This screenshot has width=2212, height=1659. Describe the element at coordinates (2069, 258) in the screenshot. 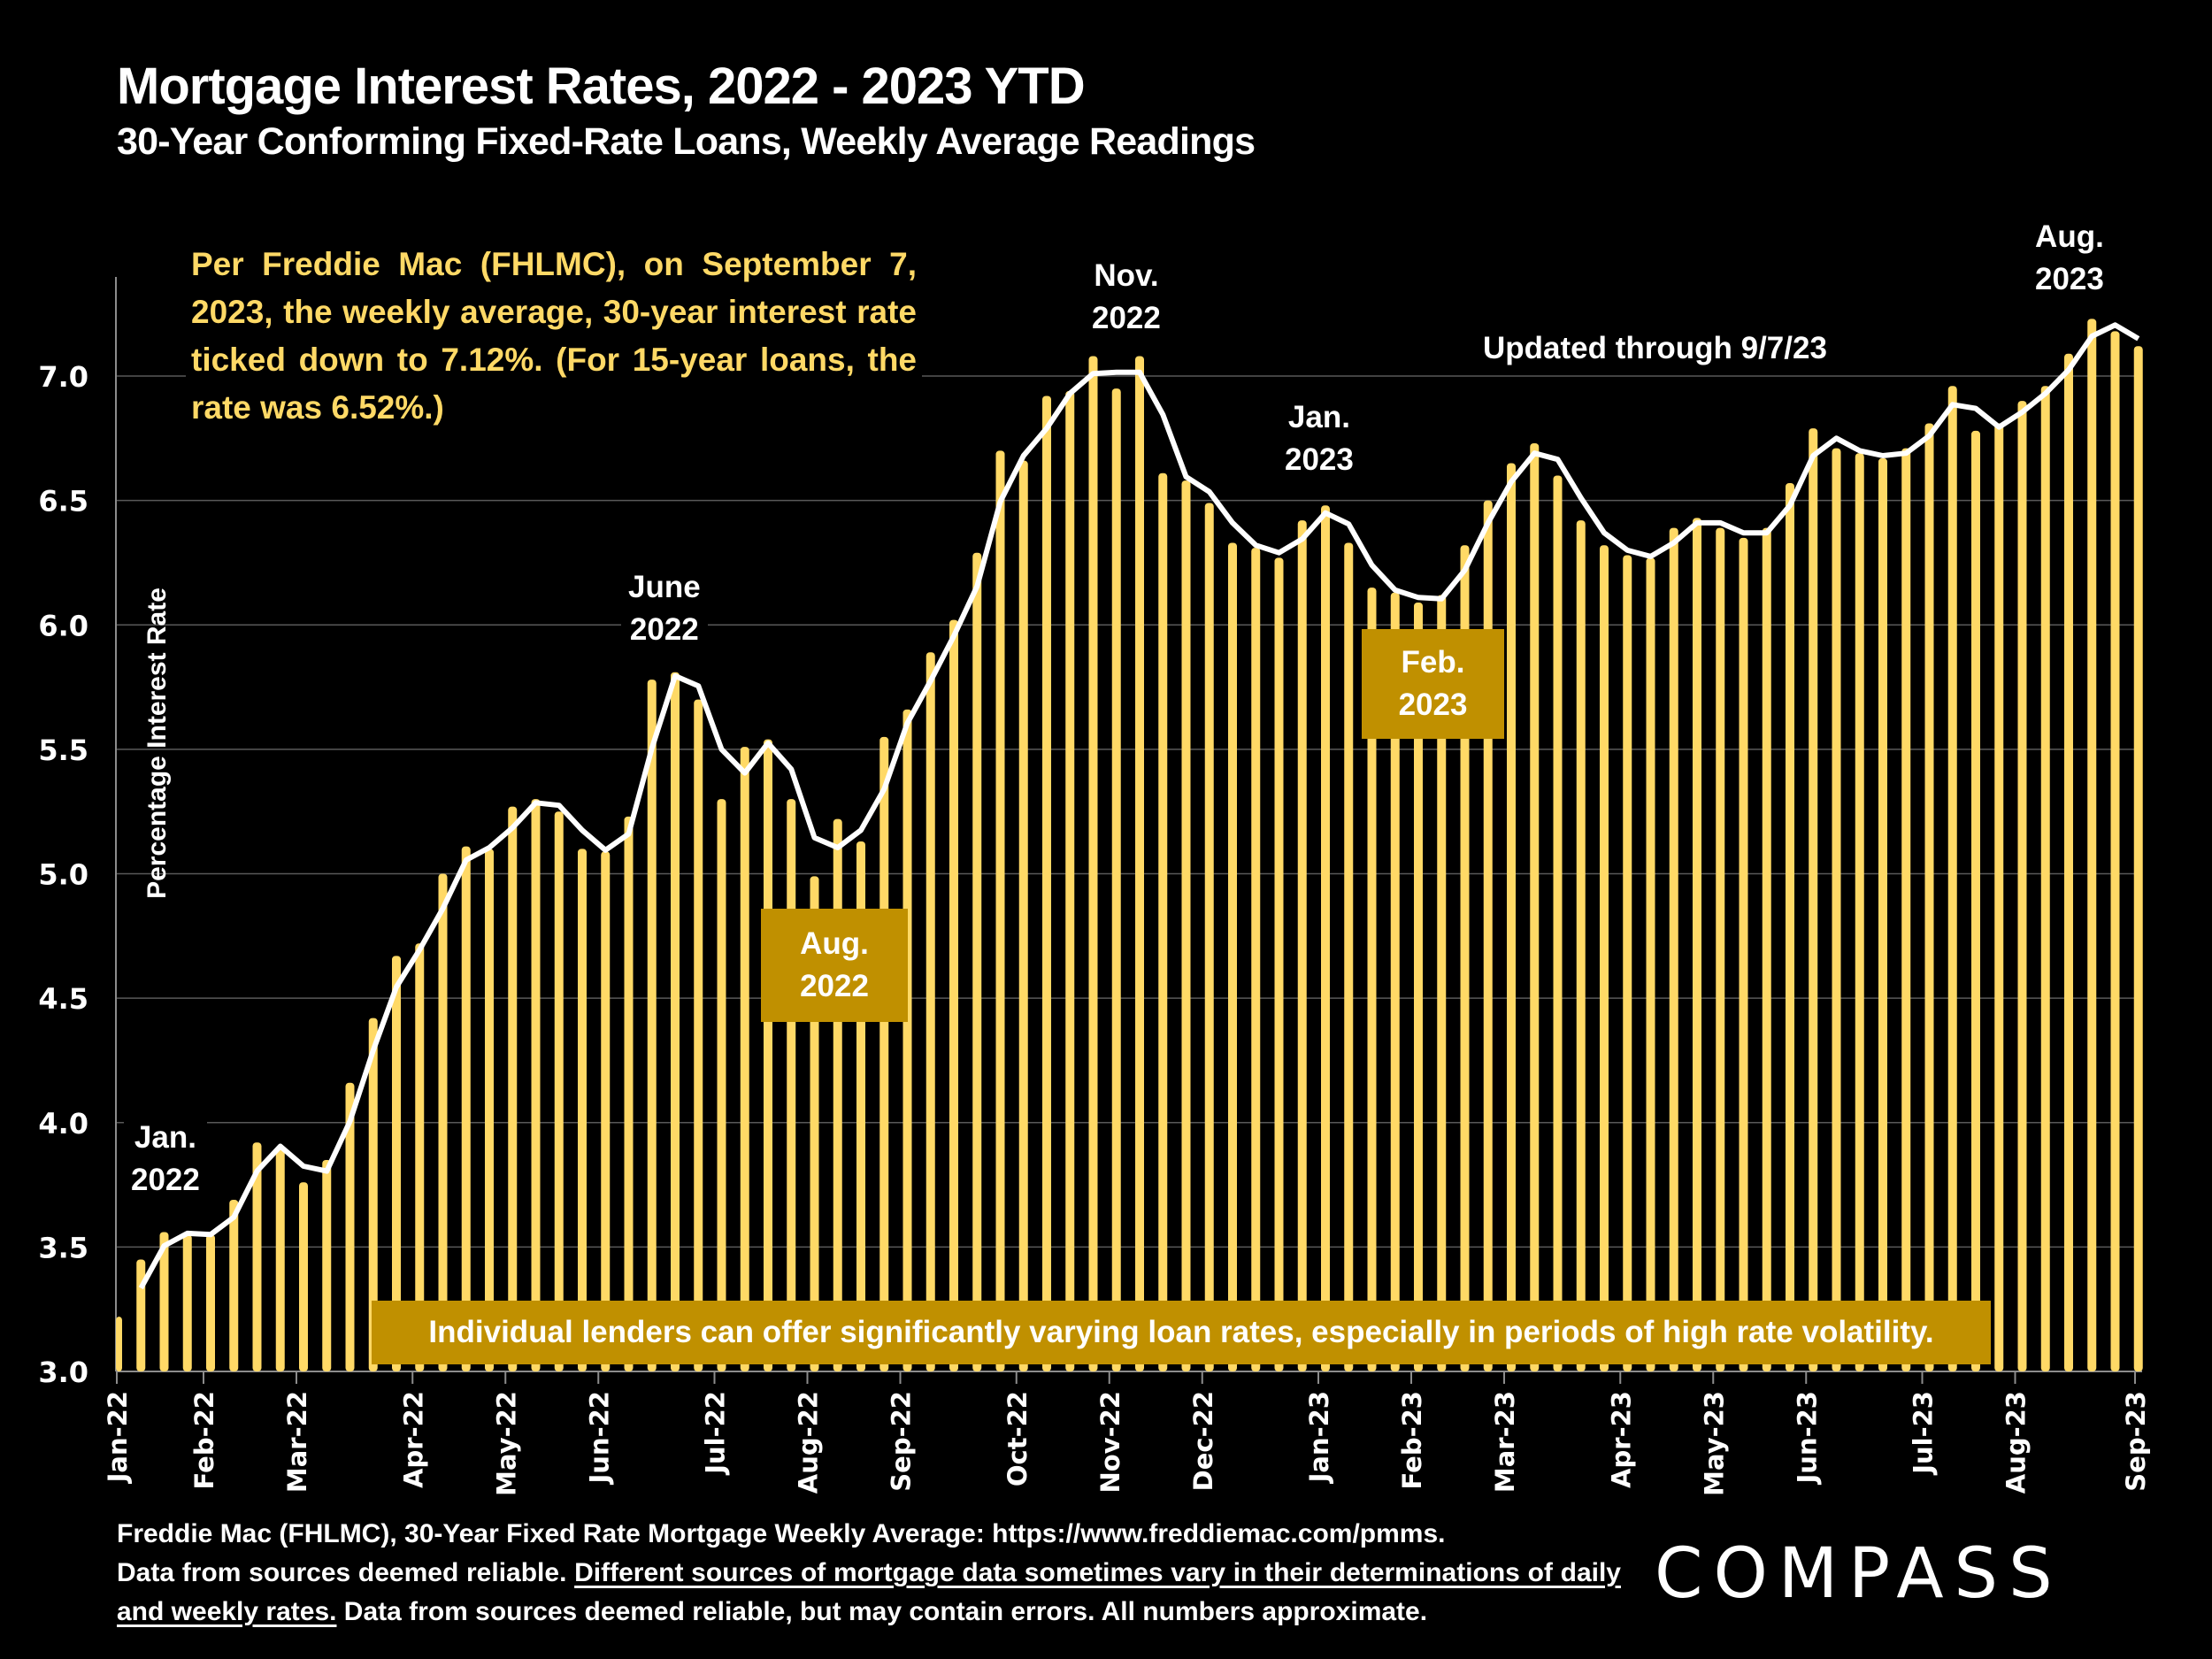

I see `annotation-aug-2023: Aug. 2023` at that location.